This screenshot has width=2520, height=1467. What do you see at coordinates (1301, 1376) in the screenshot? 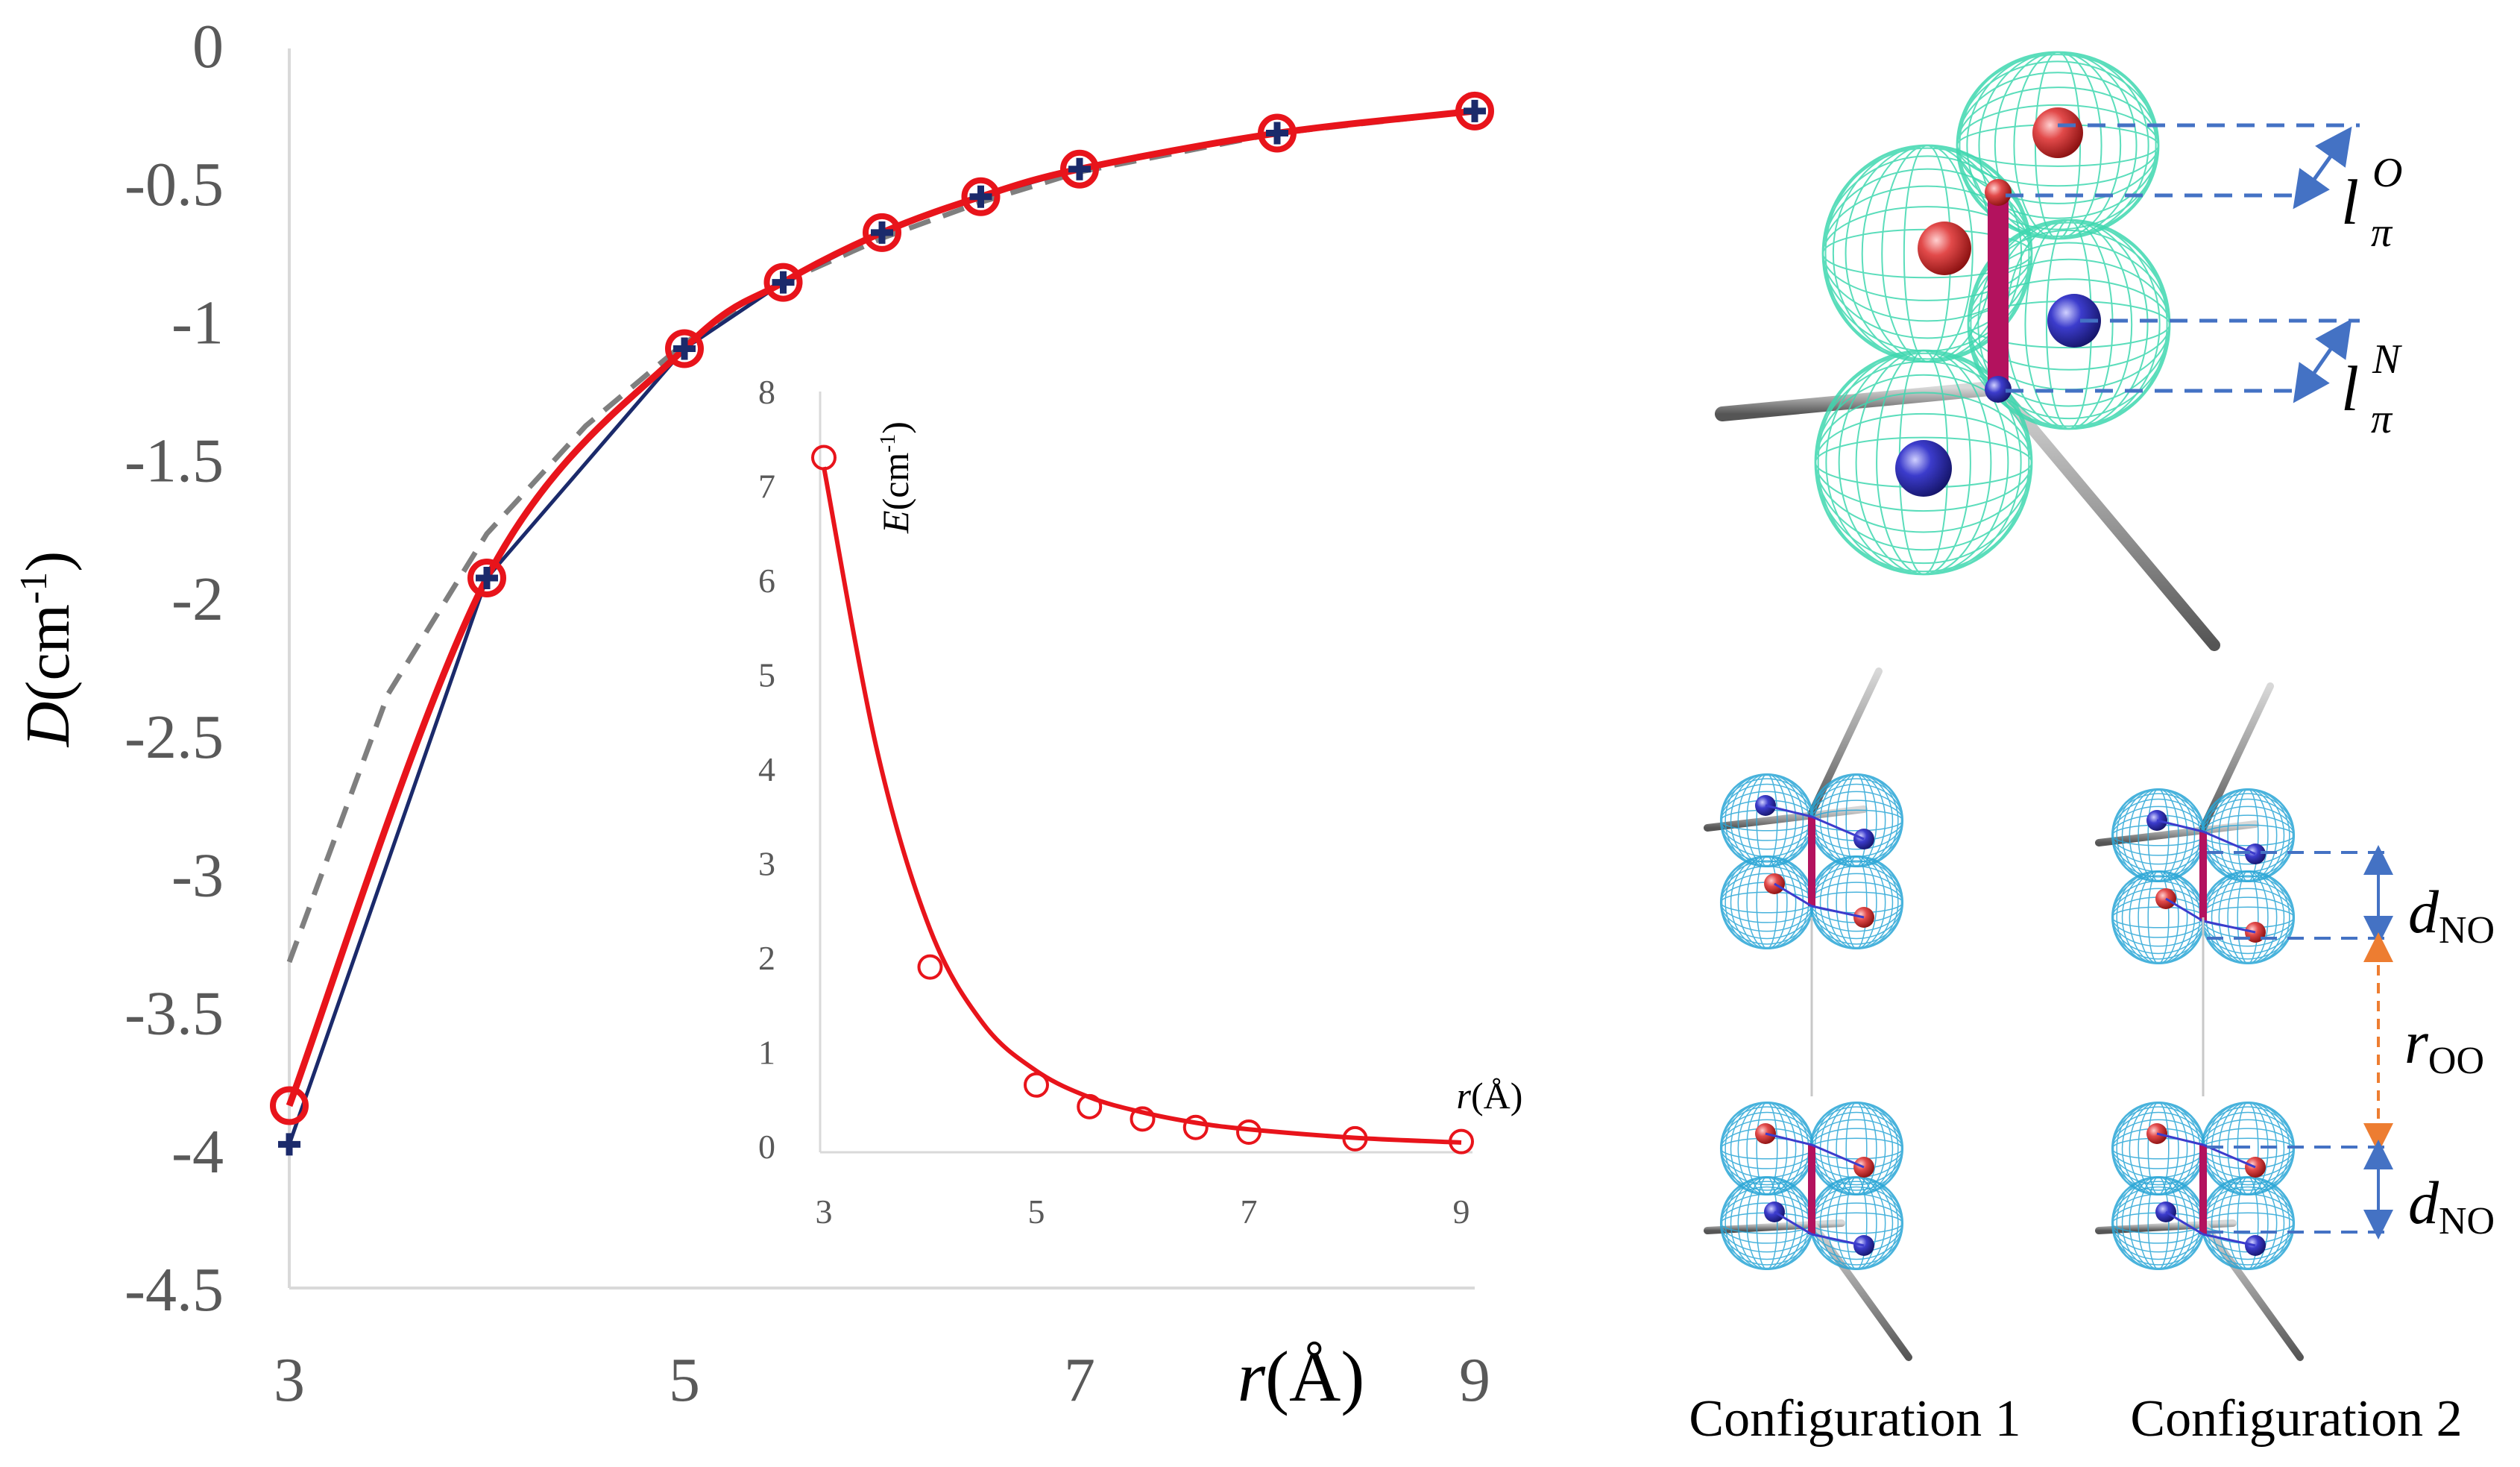
I see `main-x-axis-title: r(Å)` at bounding box center [1301, 1376].